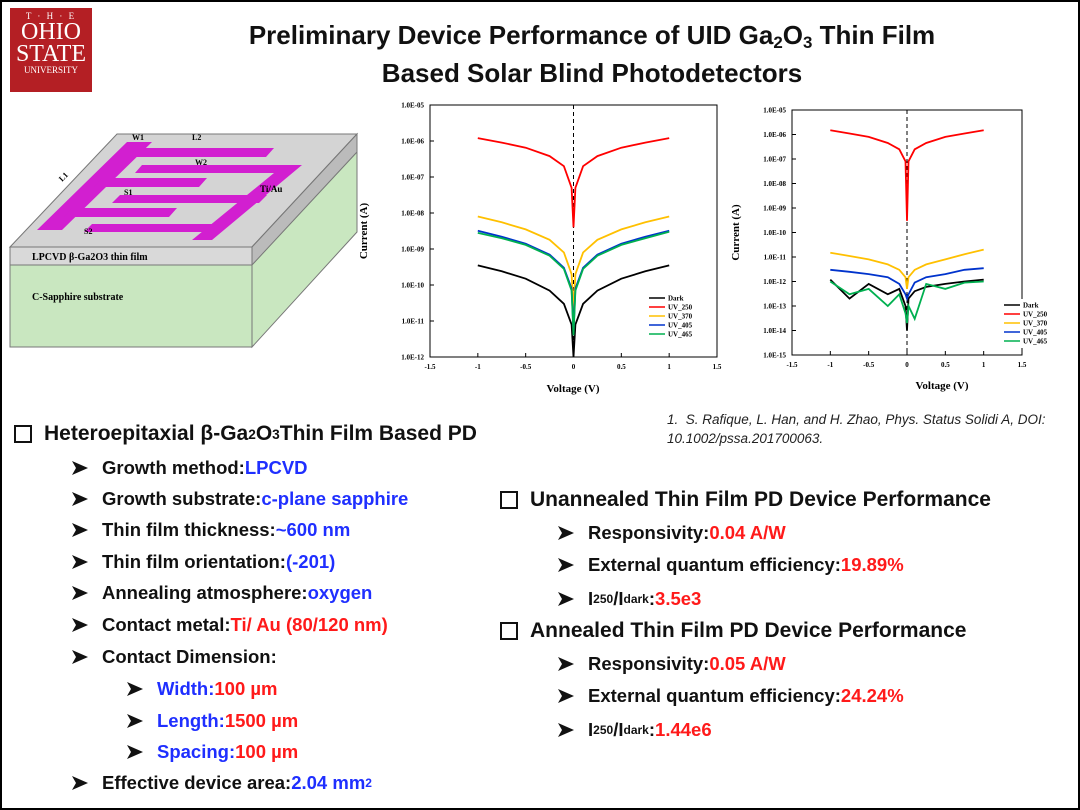 This screenshot has height=810, width=1080. Describe the element at coordinates (197, 782) in the screenshot. I see `item-label: Effective device area:` at that location.